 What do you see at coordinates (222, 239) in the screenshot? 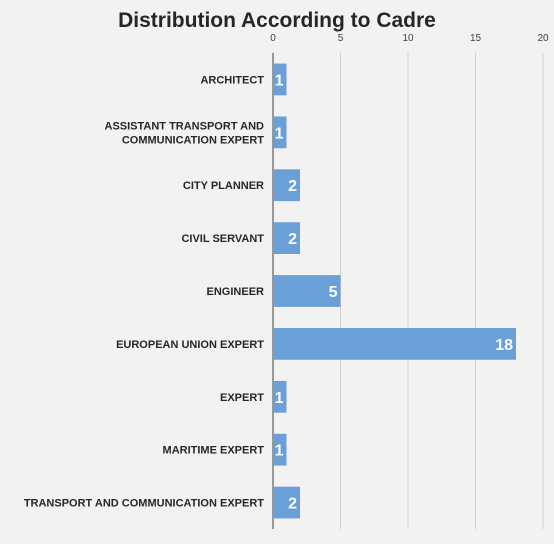
I see `category-label: CIVIL SERVANT` at bounding box center [222, 239].